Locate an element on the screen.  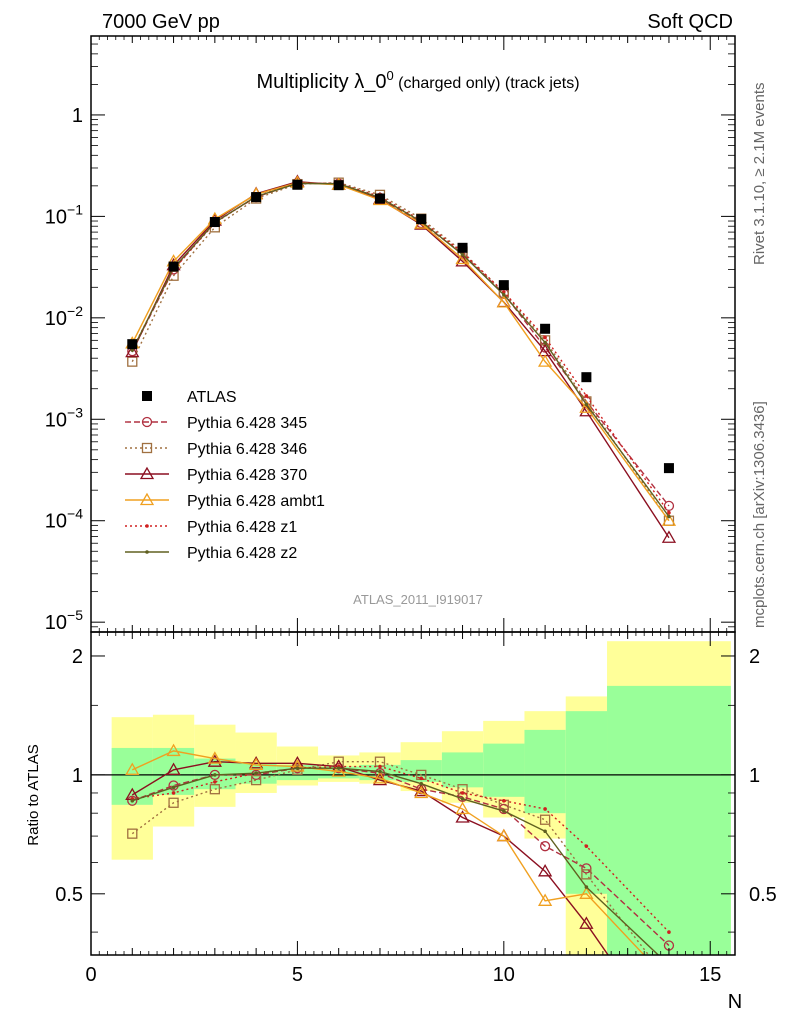
series-6-ratio is located at coordinates (400, 866).